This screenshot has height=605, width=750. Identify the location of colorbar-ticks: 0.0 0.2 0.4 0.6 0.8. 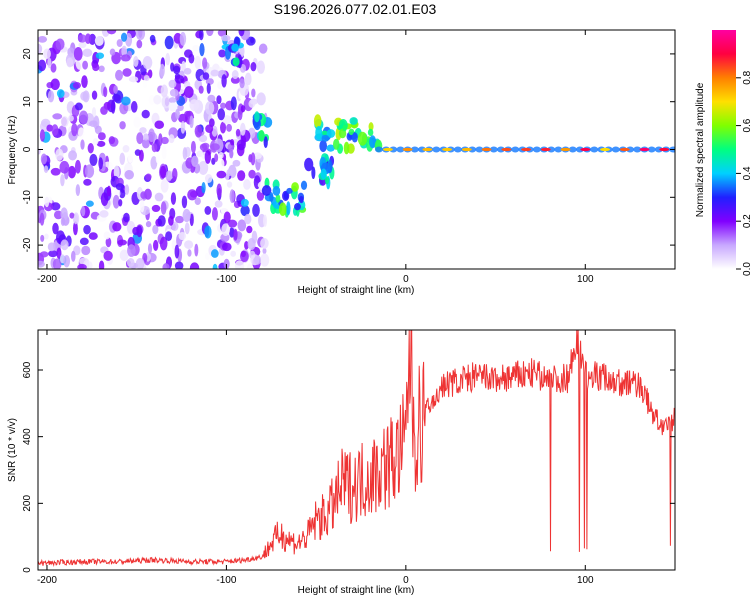
(743, 173).